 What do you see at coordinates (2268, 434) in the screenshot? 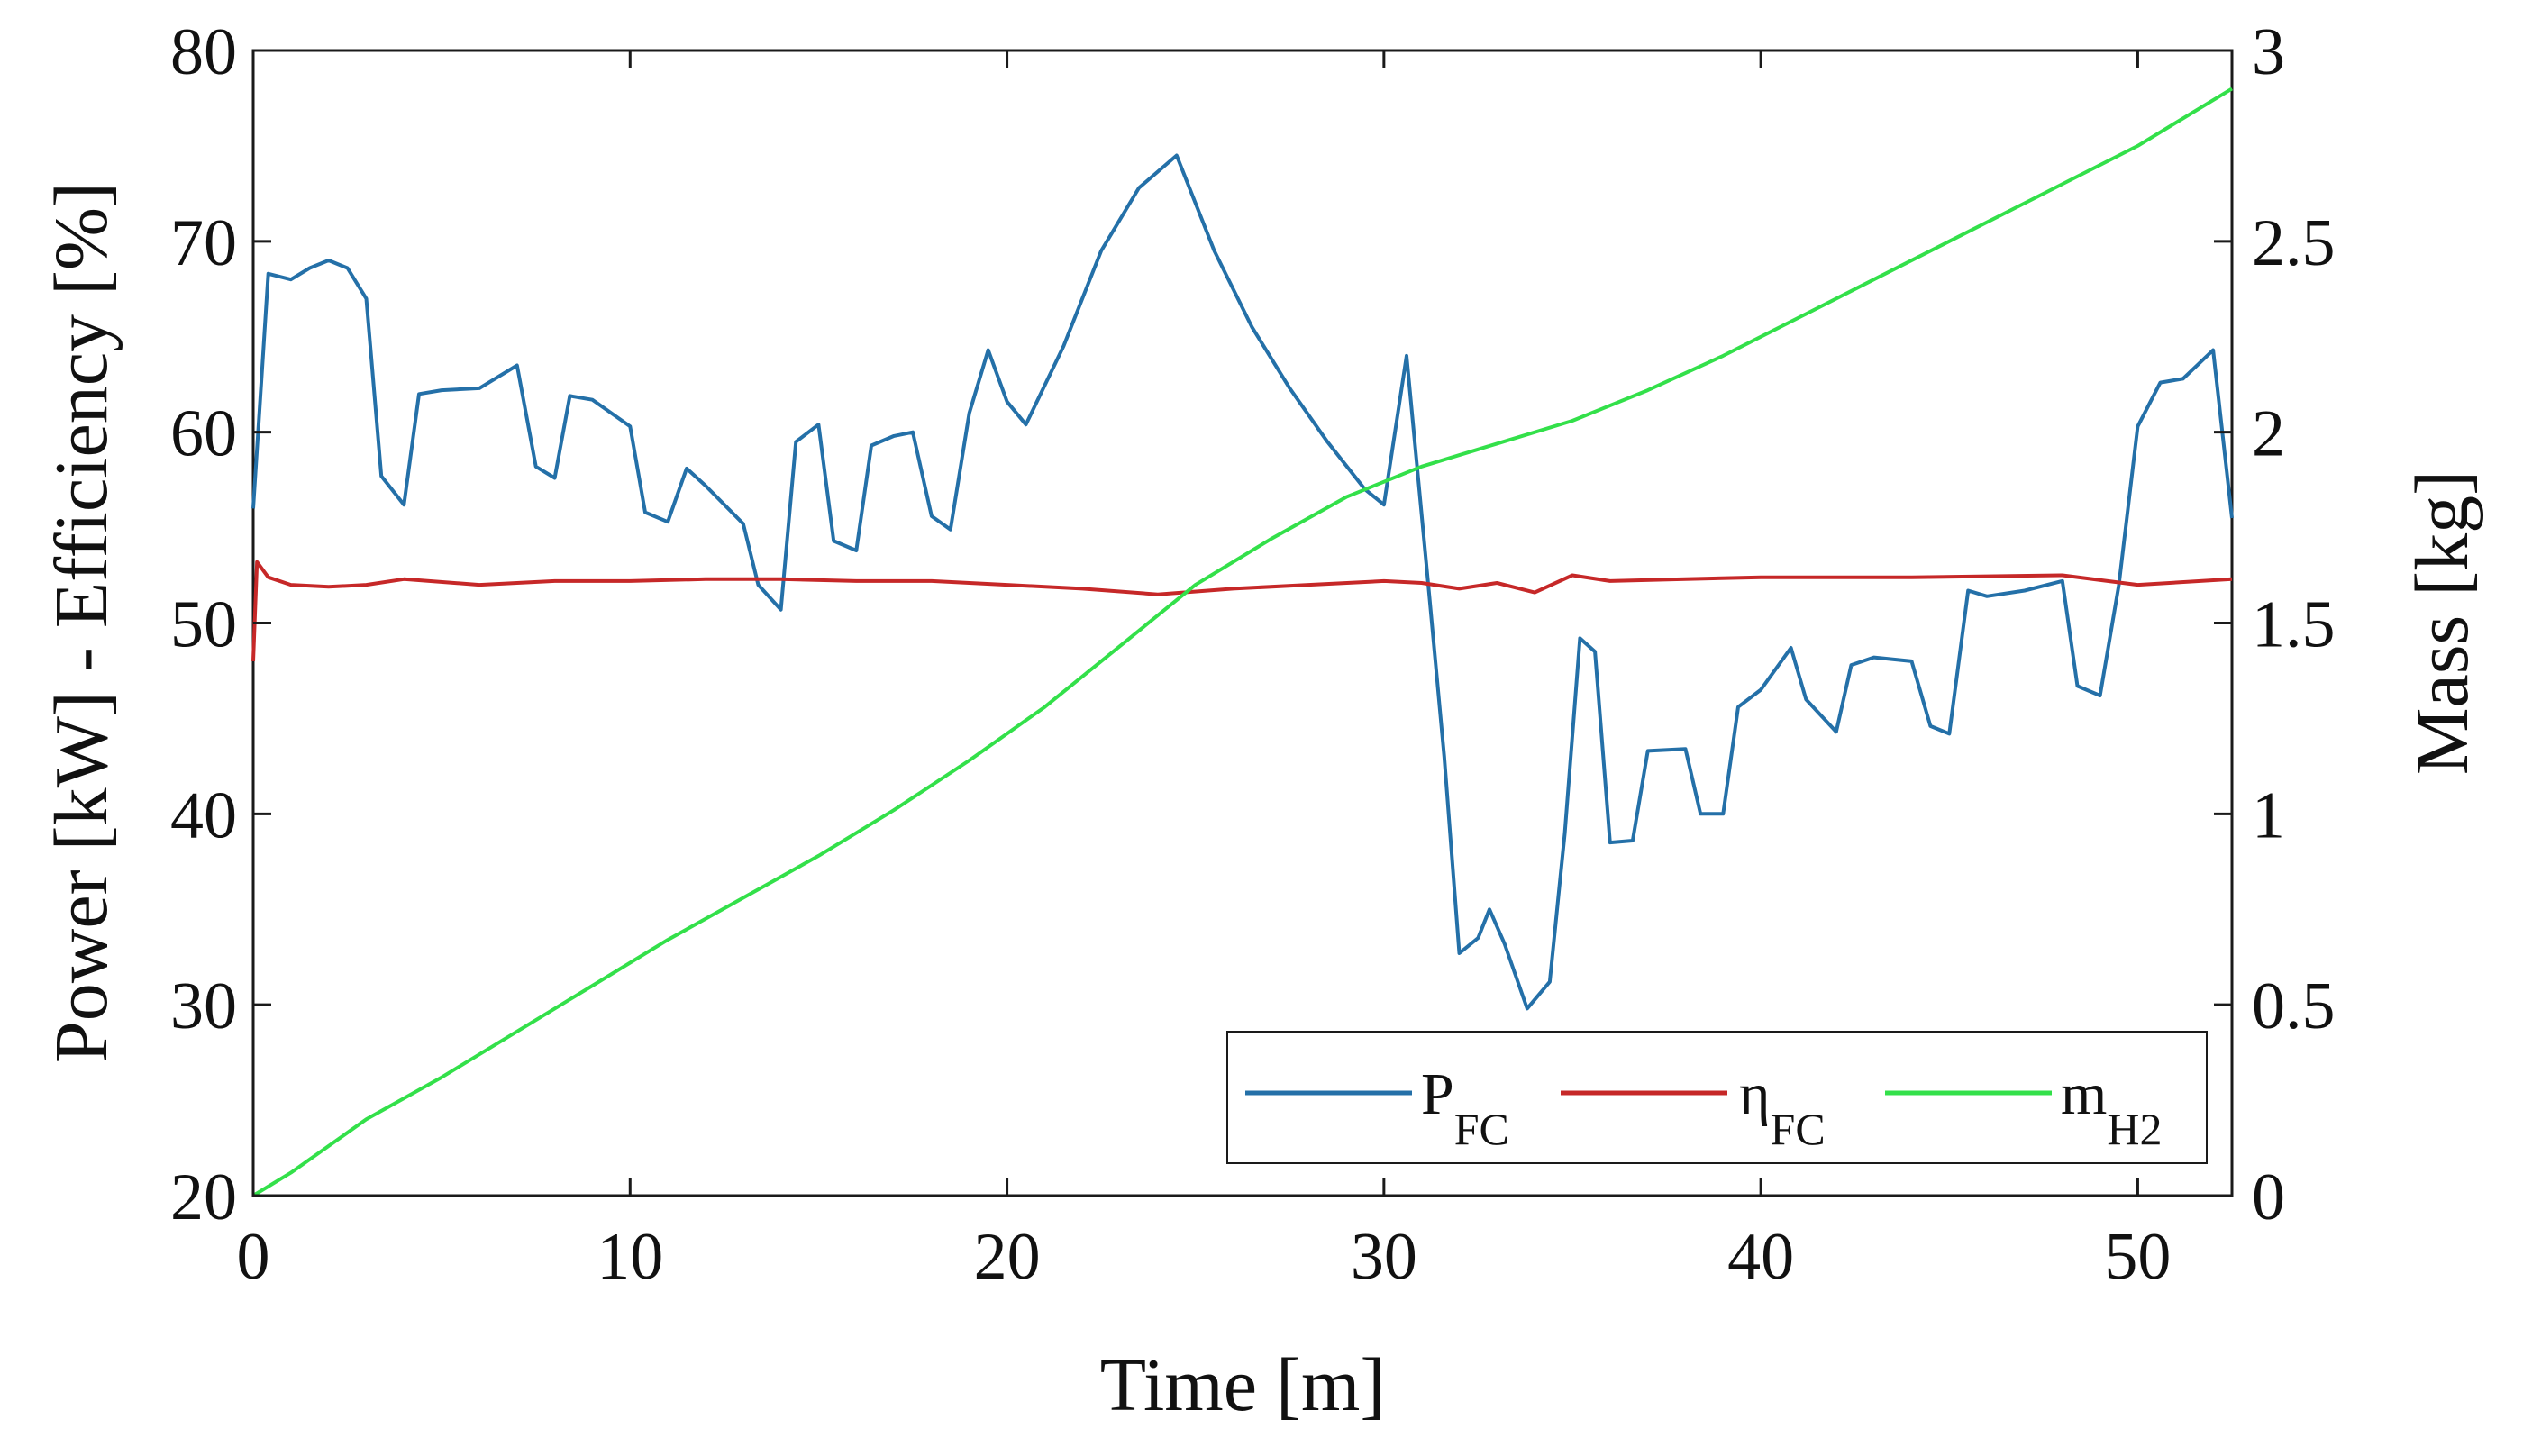
I see `y-right-tick-label: 2` at bounding box center [2268, 434].